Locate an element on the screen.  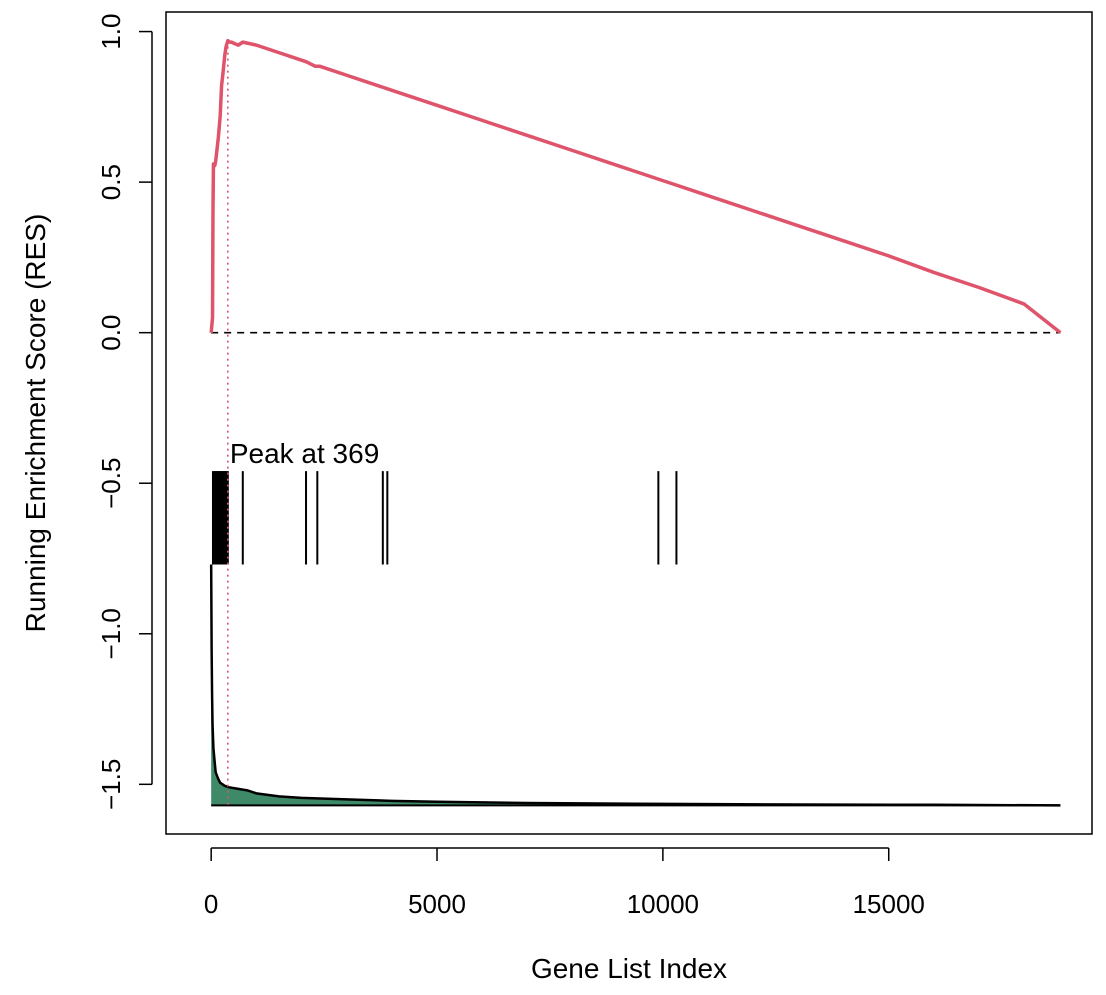
x-tick-label: 15000 is located at coordinates (889, 904).